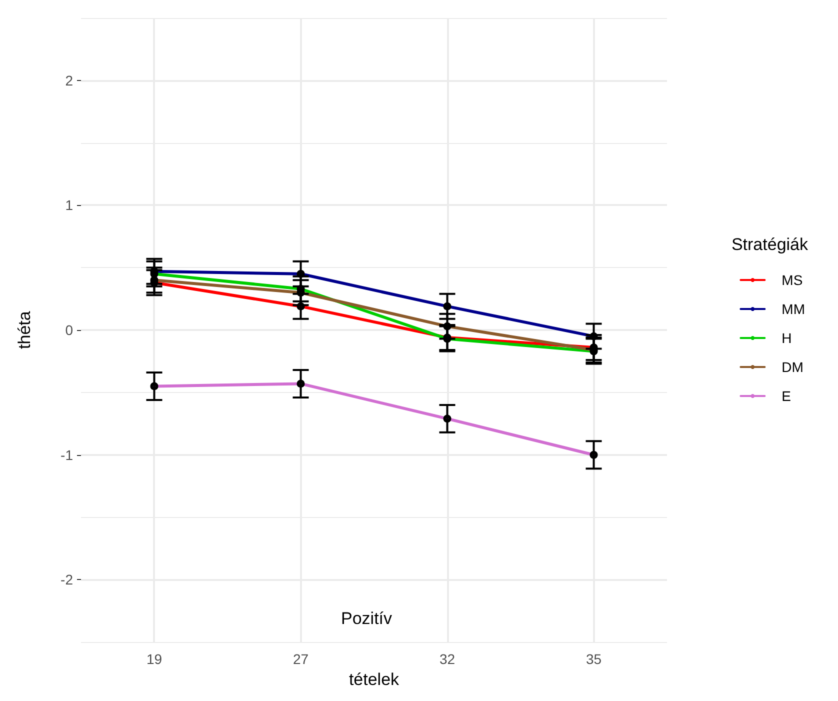  I want to click on y-tick-label: -2, so click(67, 580).